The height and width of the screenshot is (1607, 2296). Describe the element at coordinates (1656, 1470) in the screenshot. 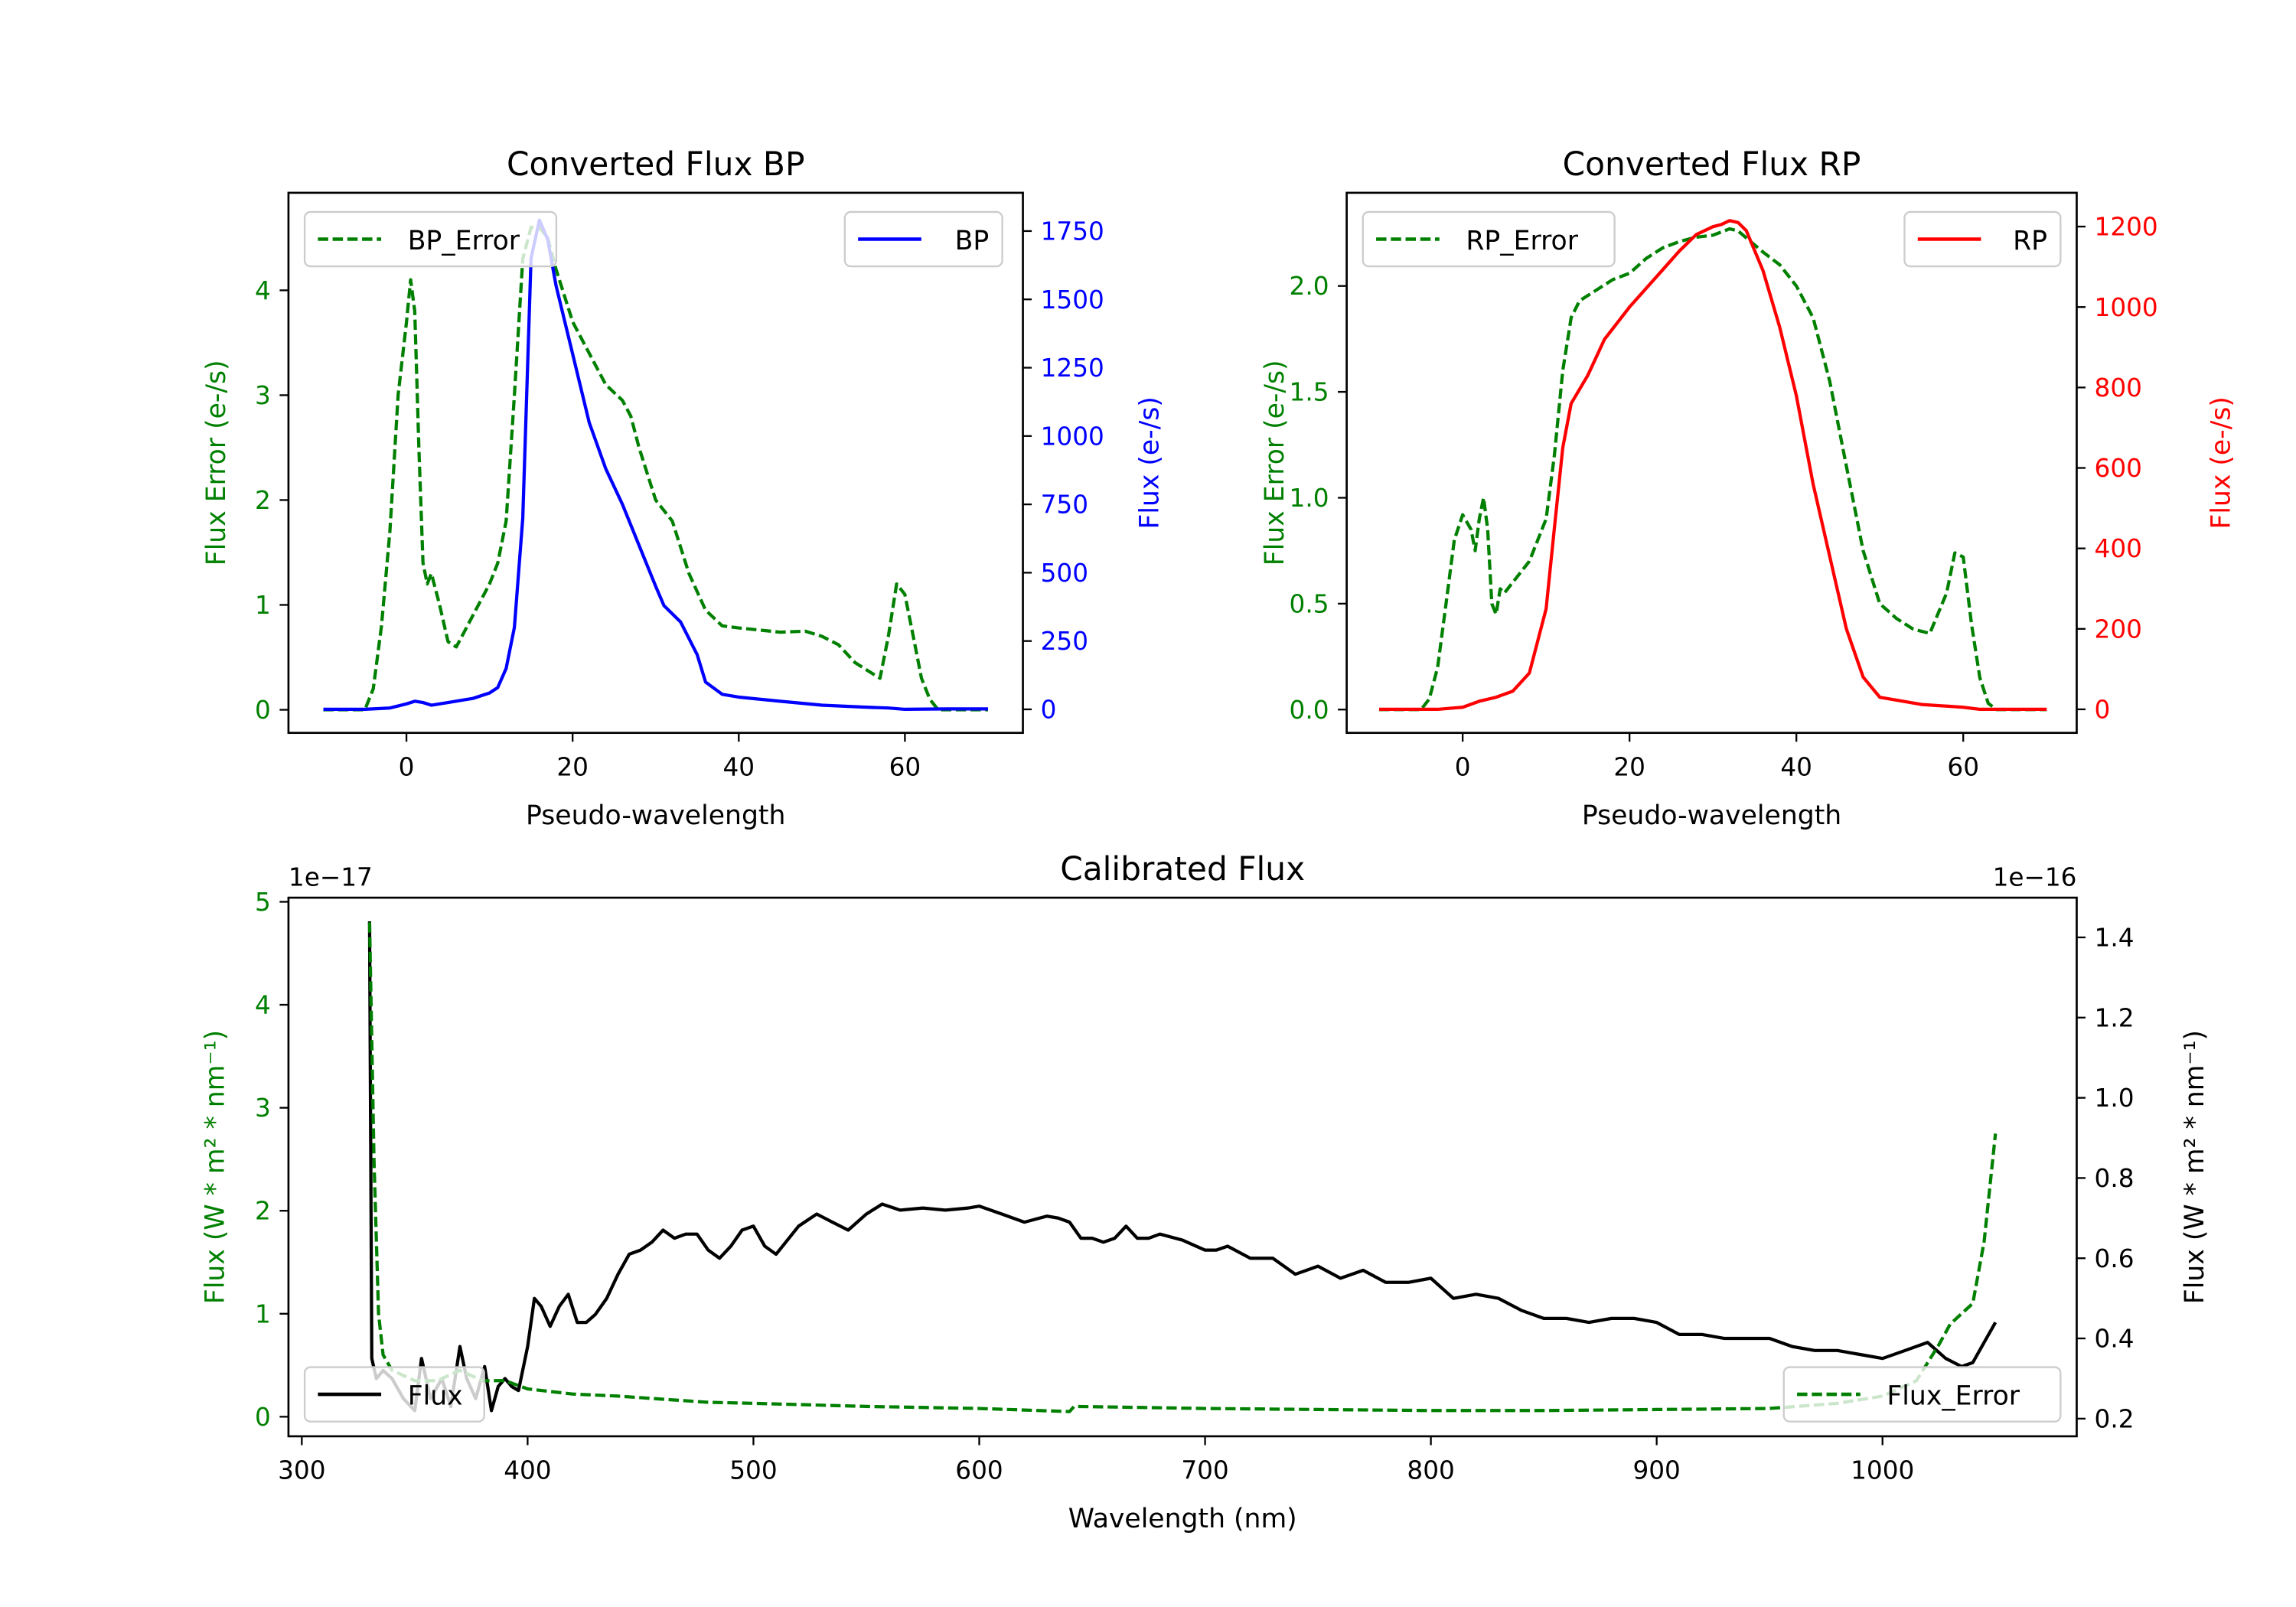

I see `x-tick-label: 900` at that location.